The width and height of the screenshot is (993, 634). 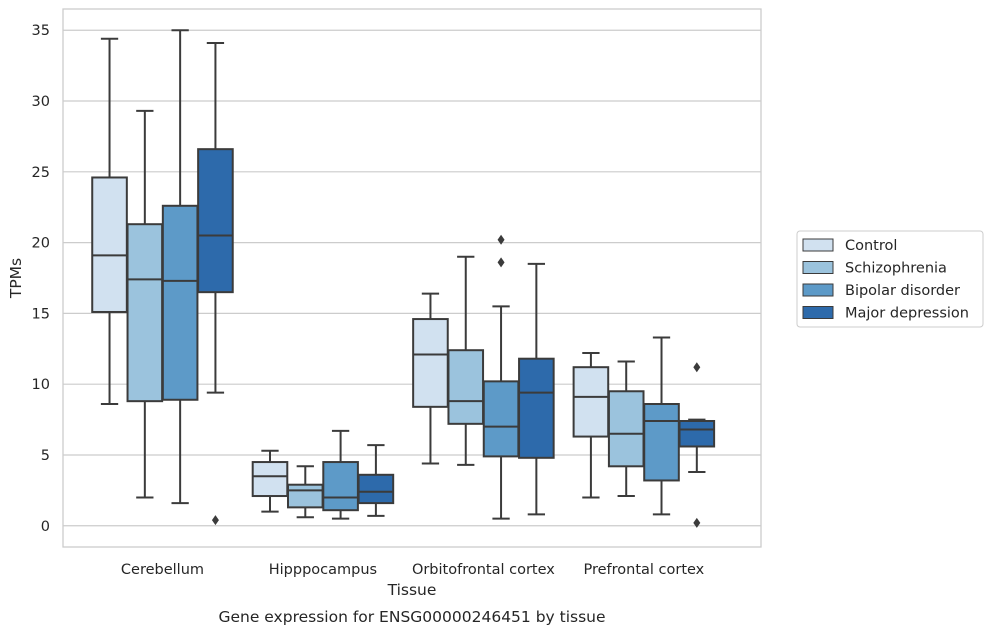 What do you see at coordinates (41, 244) in the screenshot?
I see `y-tick-label: 20` at bounding box center [41, 244].